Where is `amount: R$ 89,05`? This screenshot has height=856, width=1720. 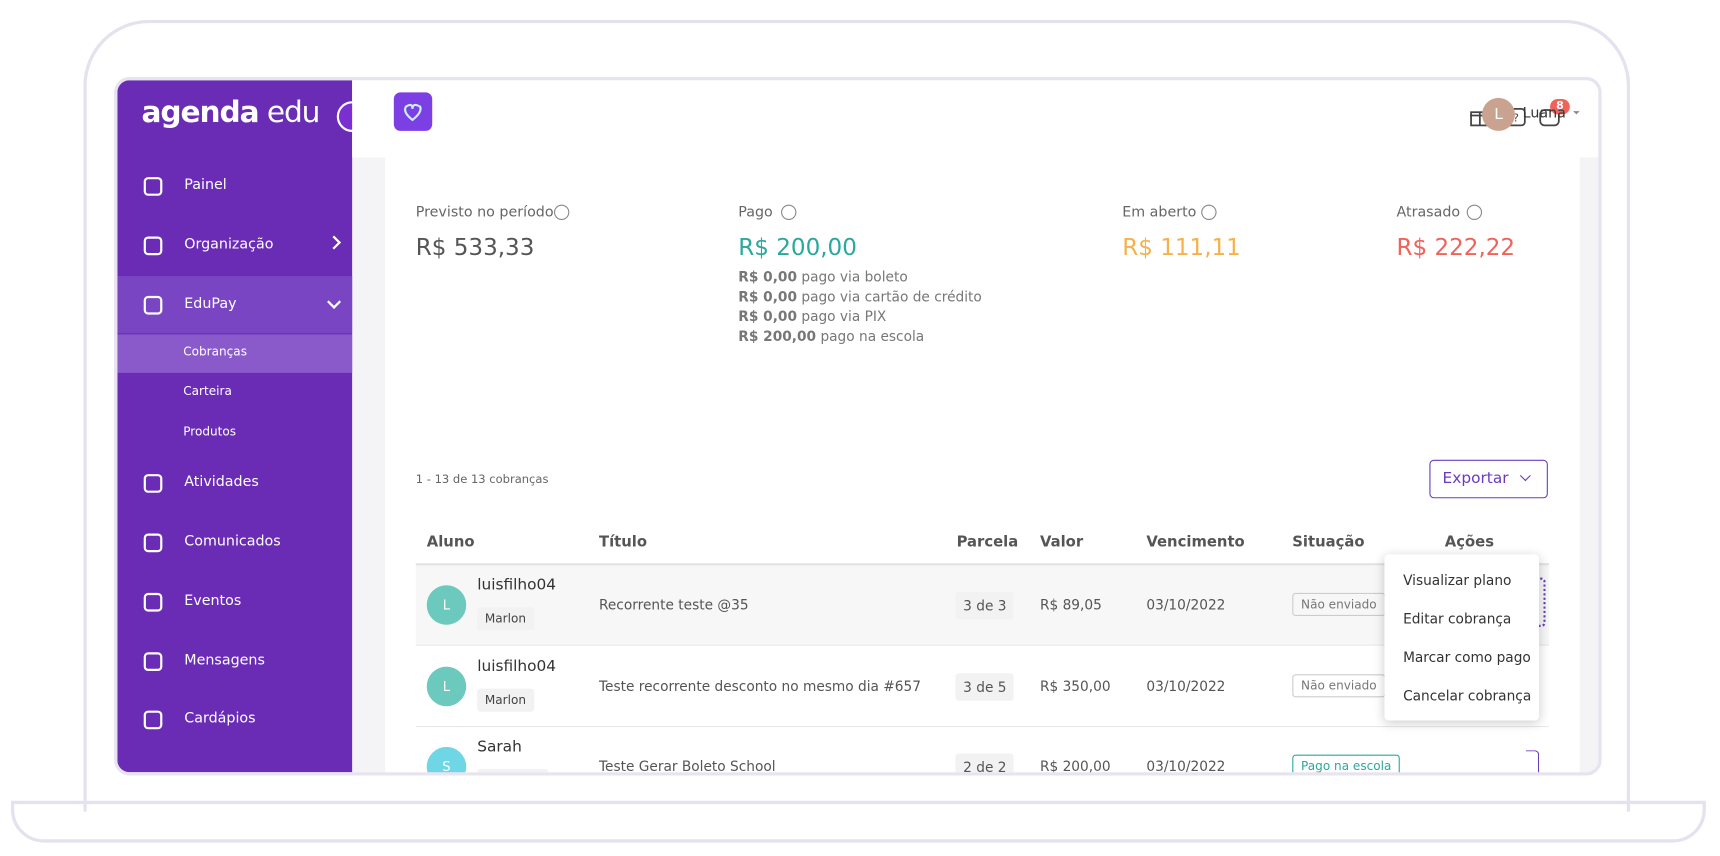
amount: R$ 89,05 is located at coordinates (1070, 604).